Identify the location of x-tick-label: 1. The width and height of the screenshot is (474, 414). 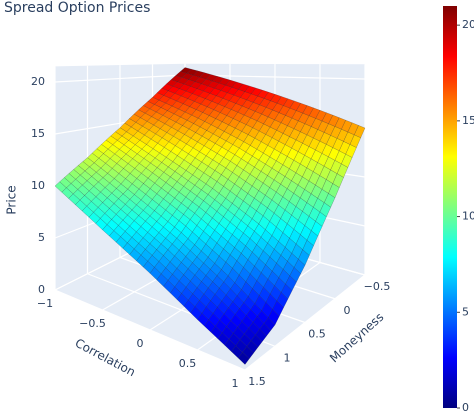
(235, 383).